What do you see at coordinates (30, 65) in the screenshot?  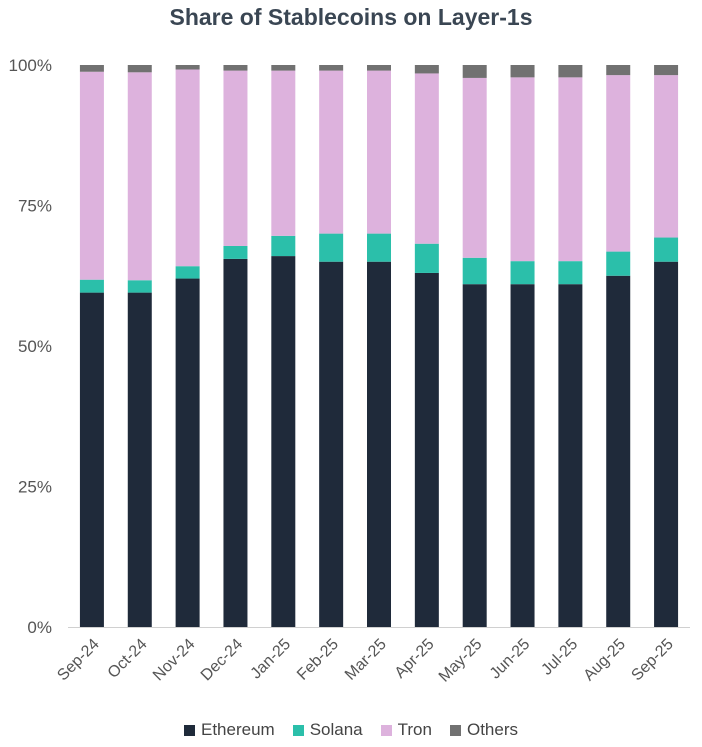 I see `y-tick-label: 100%` at bounding box center [30, 65].